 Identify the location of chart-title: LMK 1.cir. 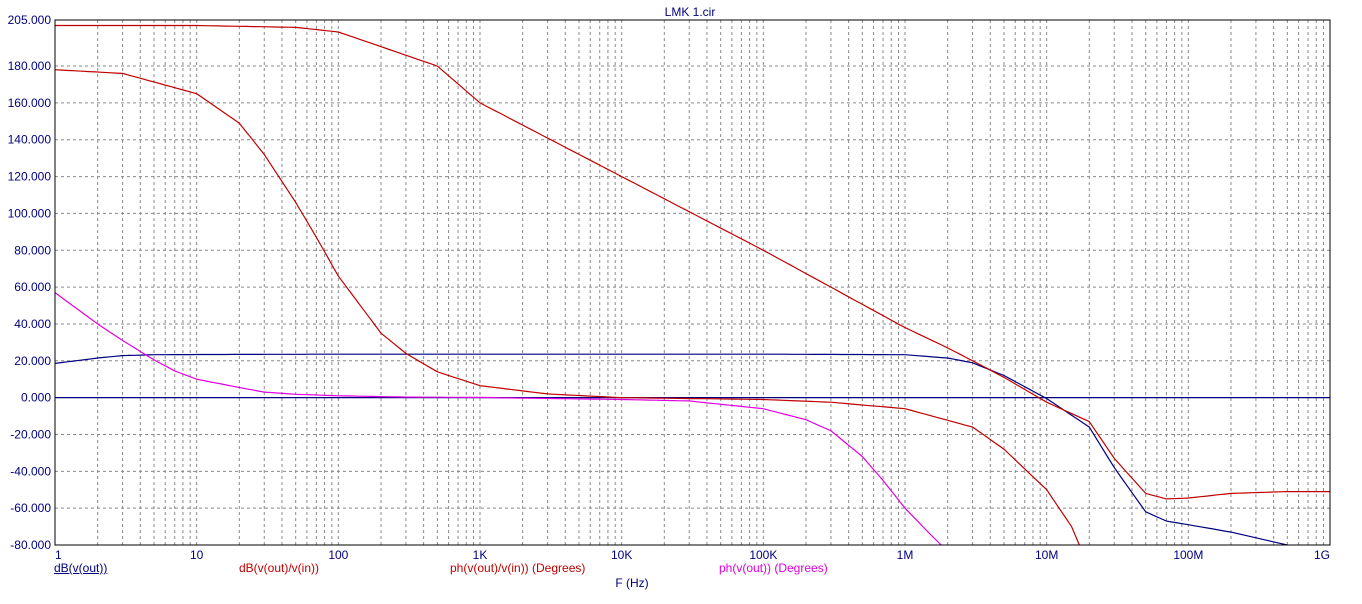
(690, 12).